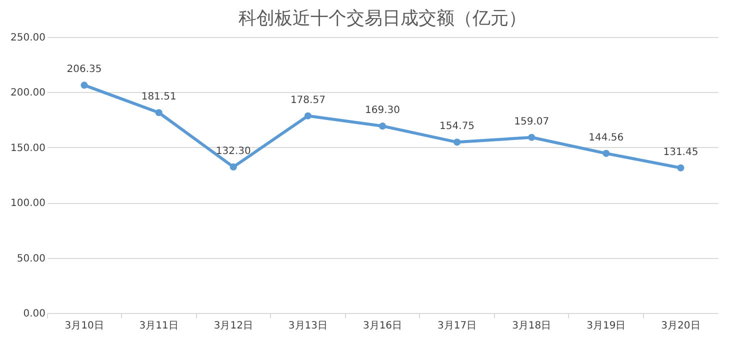 Image resolution: width=738 pixels, height=340 pixels. I want to click on x-tick-label: 3月11日, so click(158, 326).